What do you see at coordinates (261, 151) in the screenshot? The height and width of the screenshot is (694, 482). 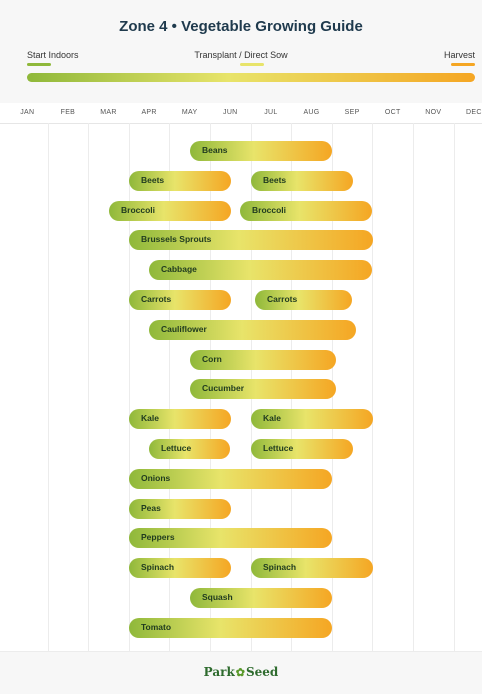 I see `bar-beans-1: Beans` at bounding box center [261, 151].